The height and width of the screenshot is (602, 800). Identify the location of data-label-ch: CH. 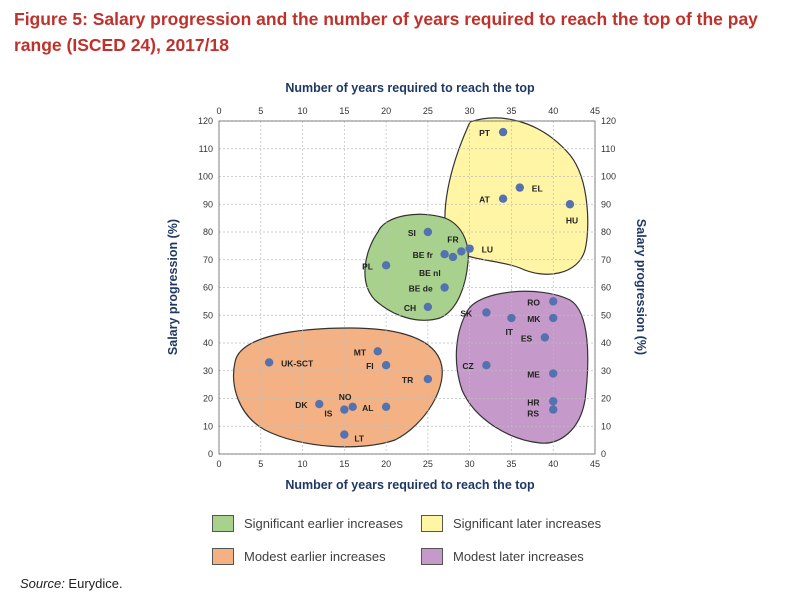
(410, 308).